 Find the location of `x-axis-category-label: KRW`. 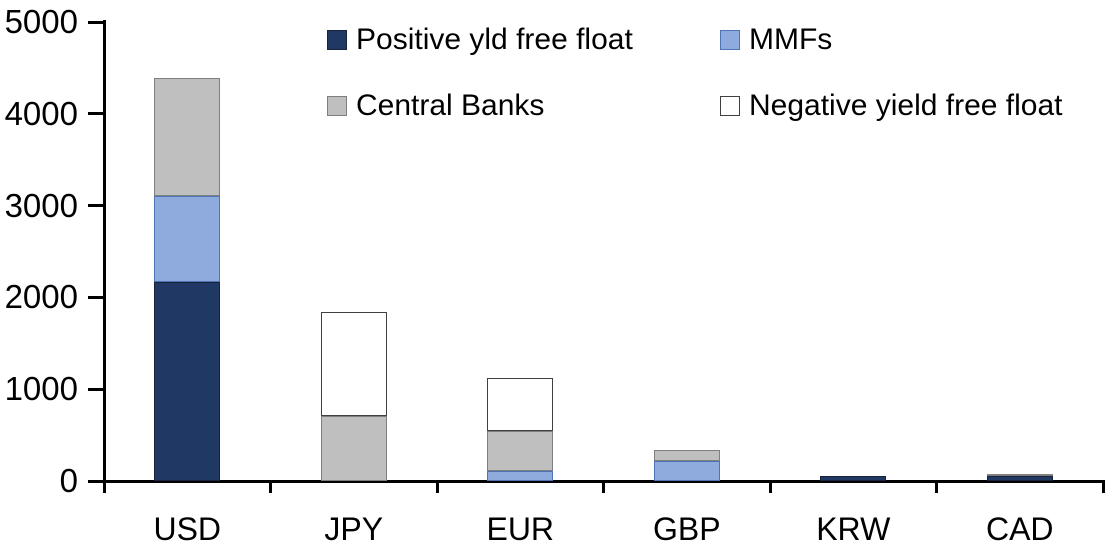

x-axis-category-label: KRW is located at coordinates (853, 529).